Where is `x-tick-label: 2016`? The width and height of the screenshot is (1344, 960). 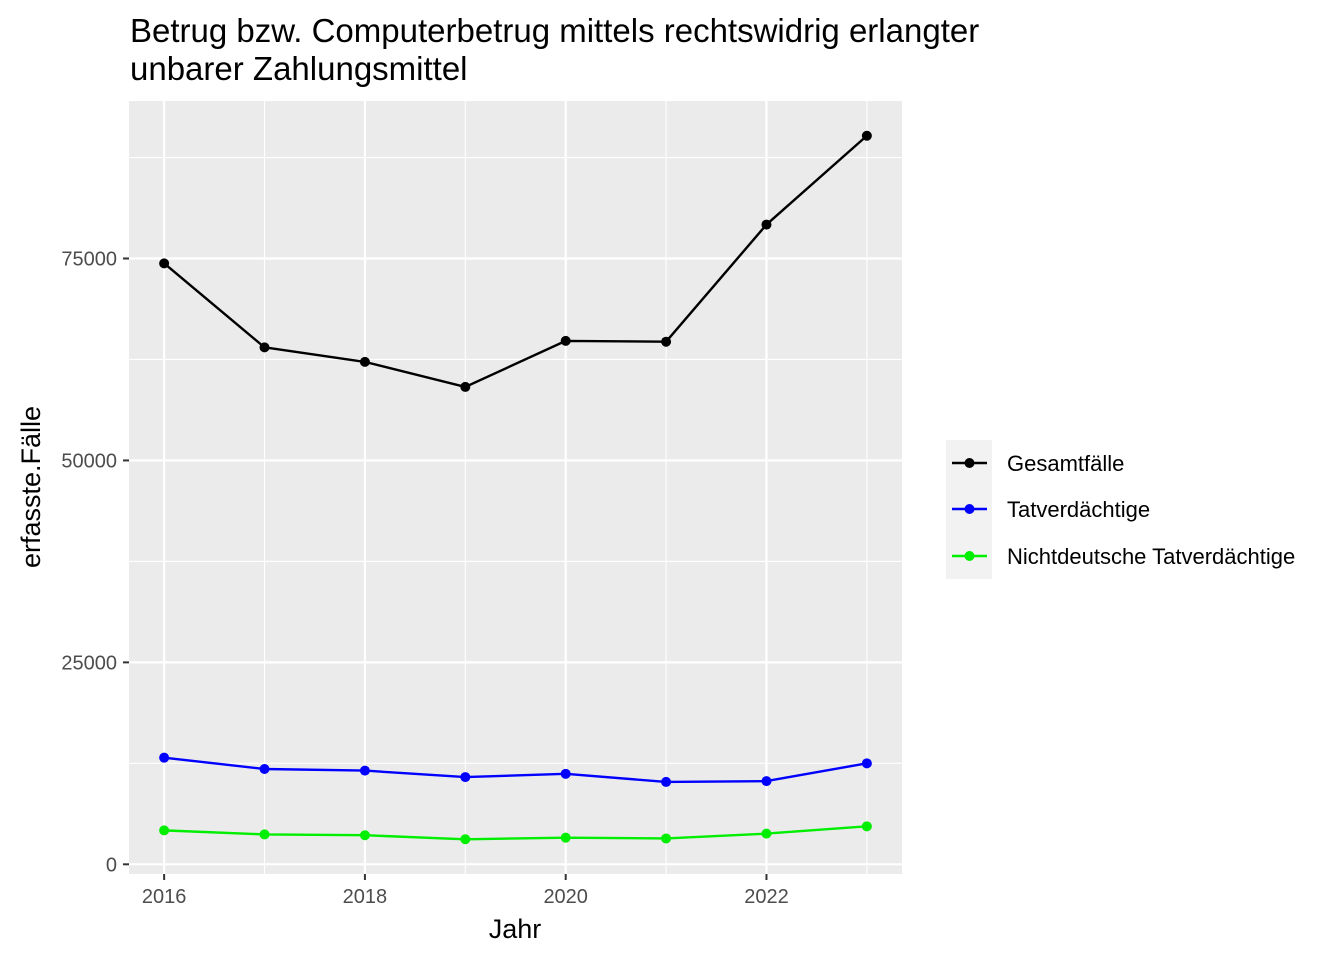
x-tick-label: 2016 is located at coordinates (164, 897).